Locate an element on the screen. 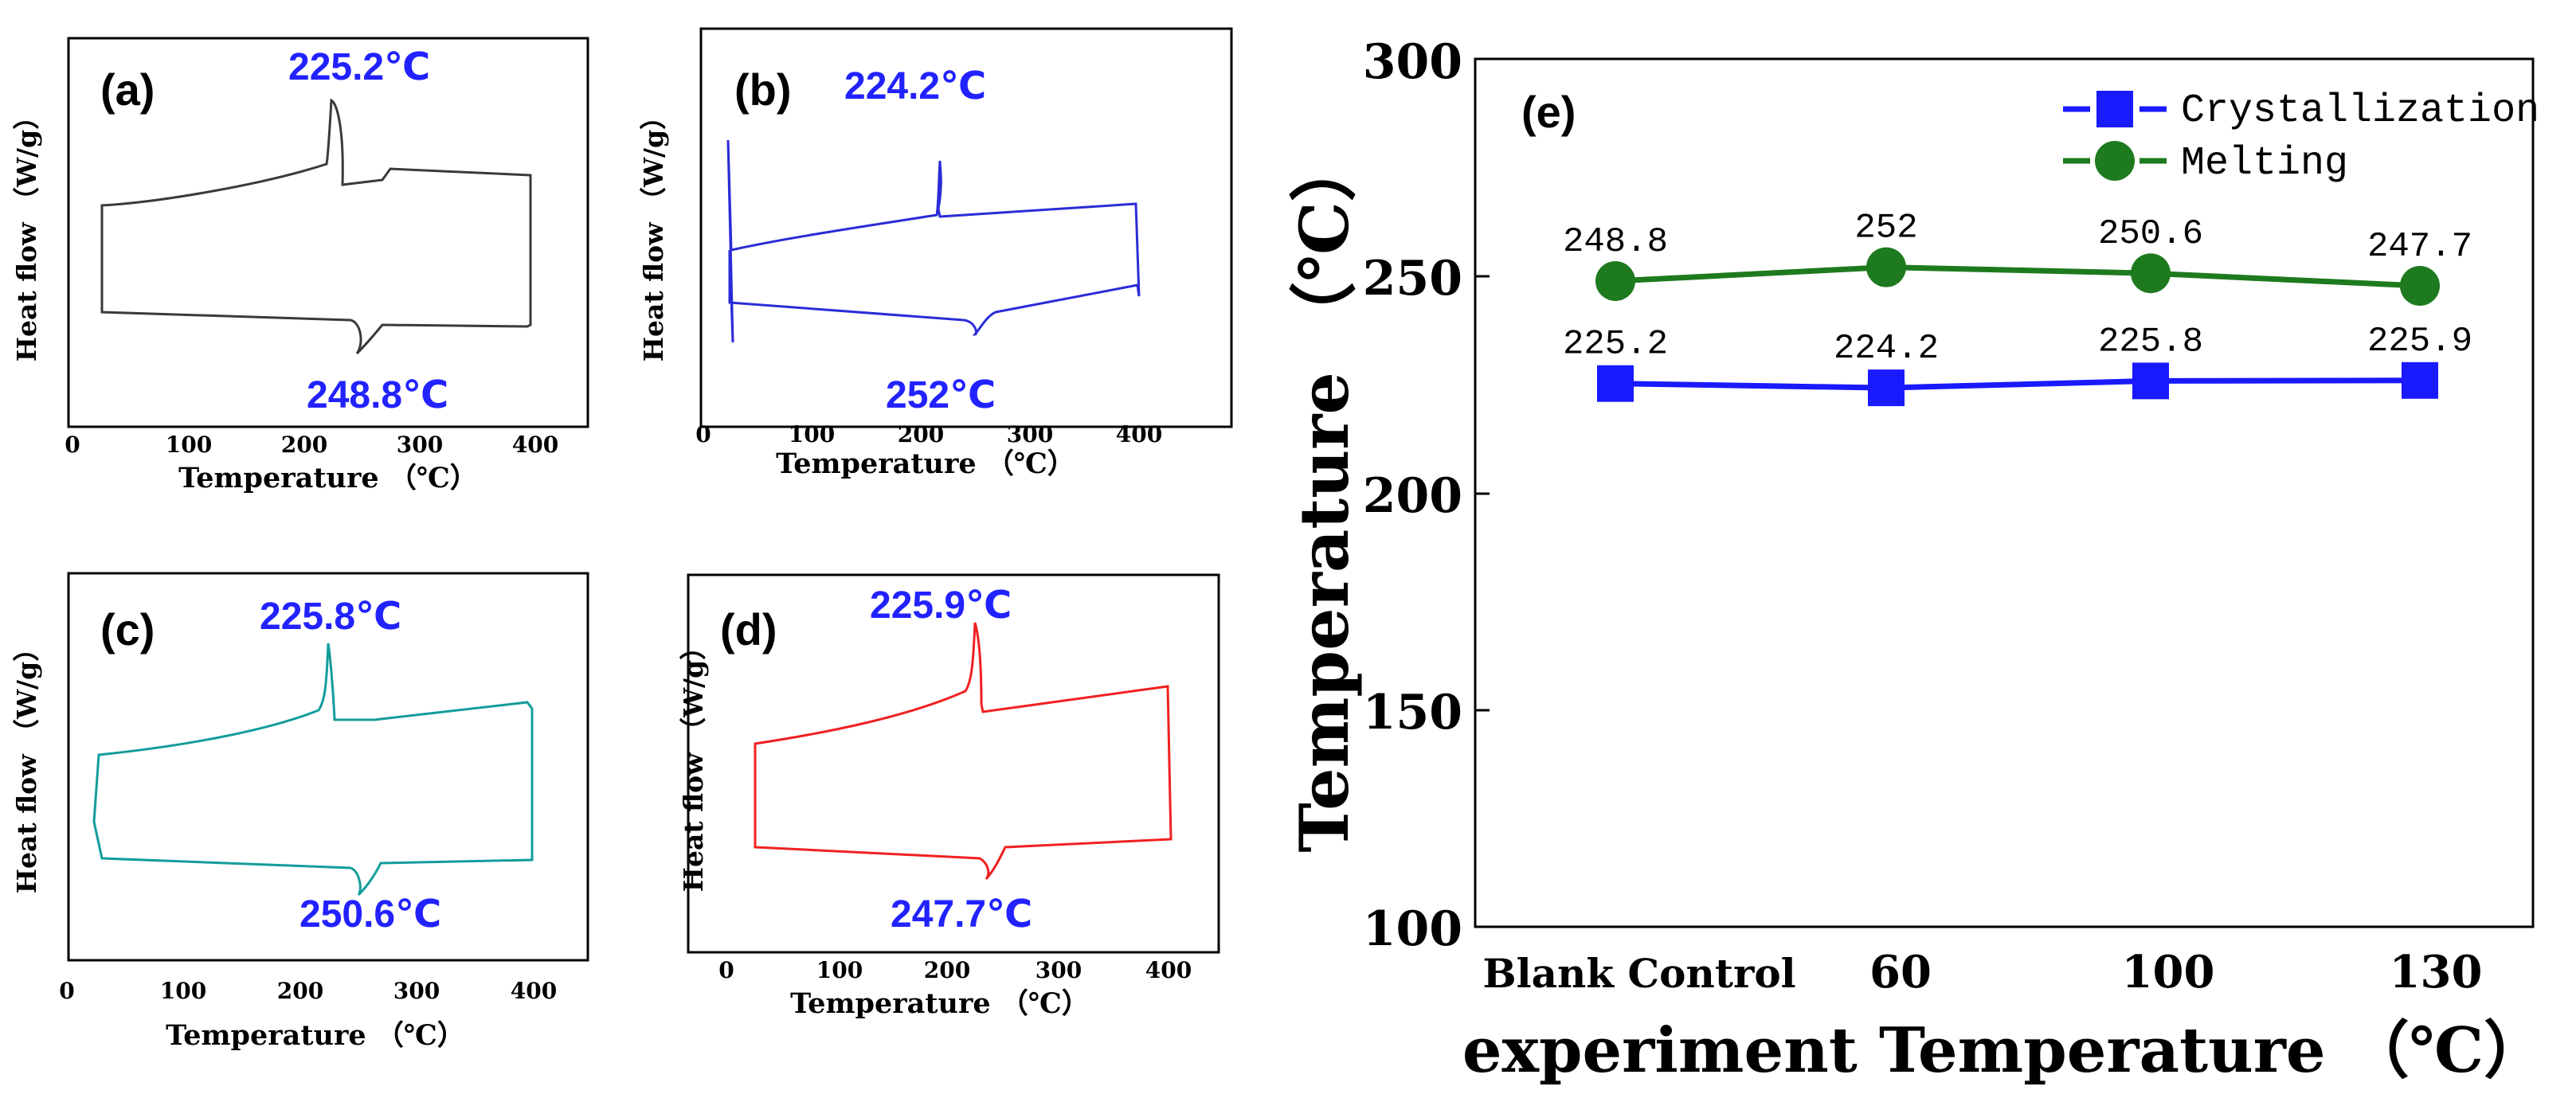 The image size is (2576, 1098). panel-c-dsc-curve is located at coordinates (313, 770).